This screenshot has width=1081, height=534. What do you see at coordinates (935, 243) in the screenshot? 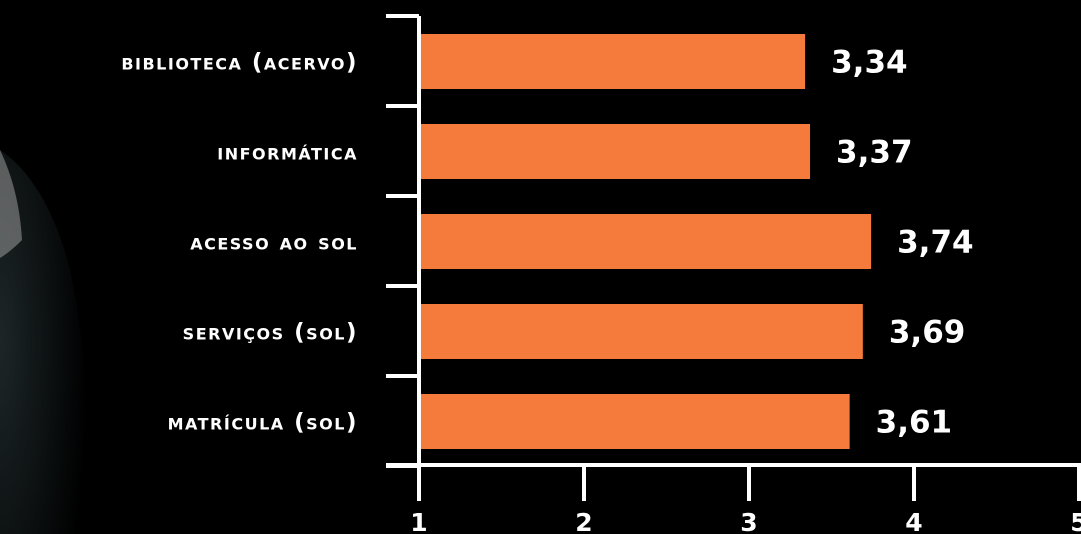
I see `value-label-2: 3,74` at bounding box center [935, 243].